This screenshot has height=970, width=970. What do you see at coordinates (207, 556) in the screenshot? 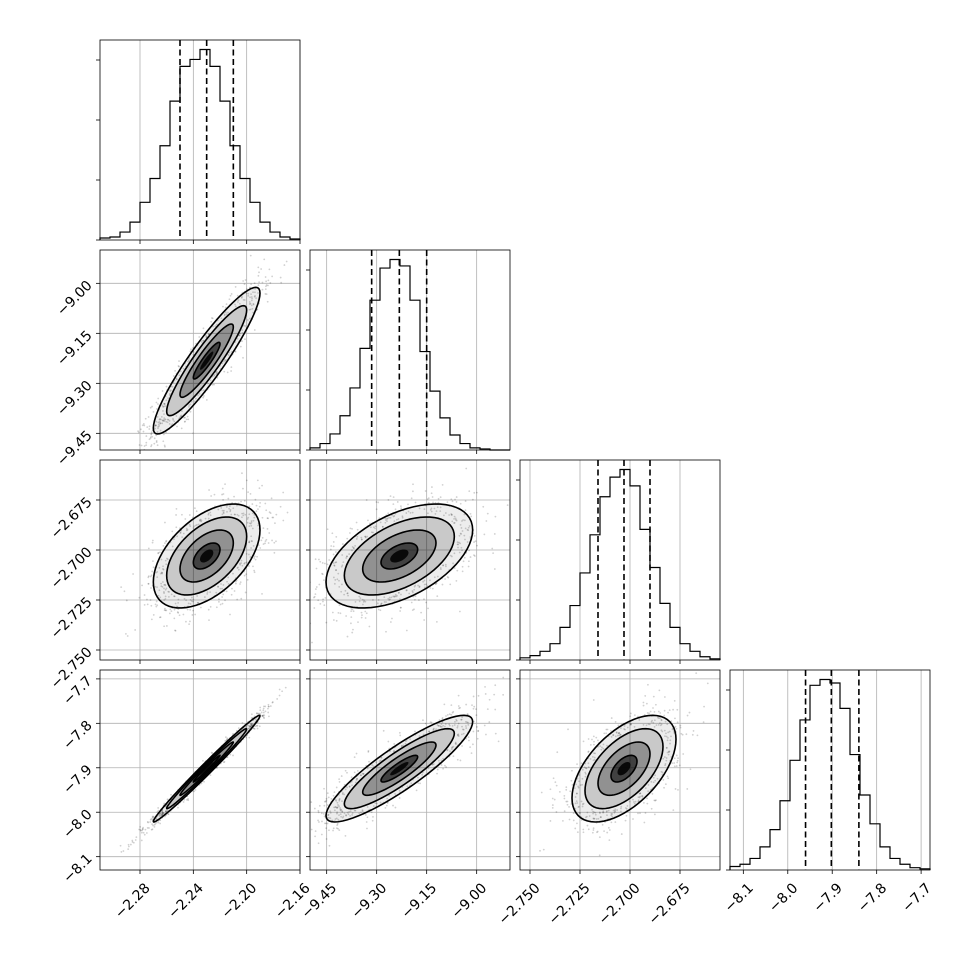
I see `density-fill` at bounding box center [207, 556].